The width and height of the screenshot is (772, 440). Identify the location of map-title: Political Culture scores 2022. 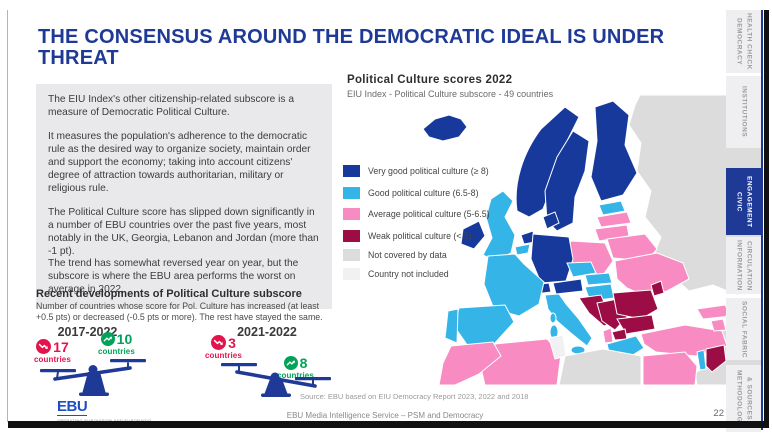
(430, 80).